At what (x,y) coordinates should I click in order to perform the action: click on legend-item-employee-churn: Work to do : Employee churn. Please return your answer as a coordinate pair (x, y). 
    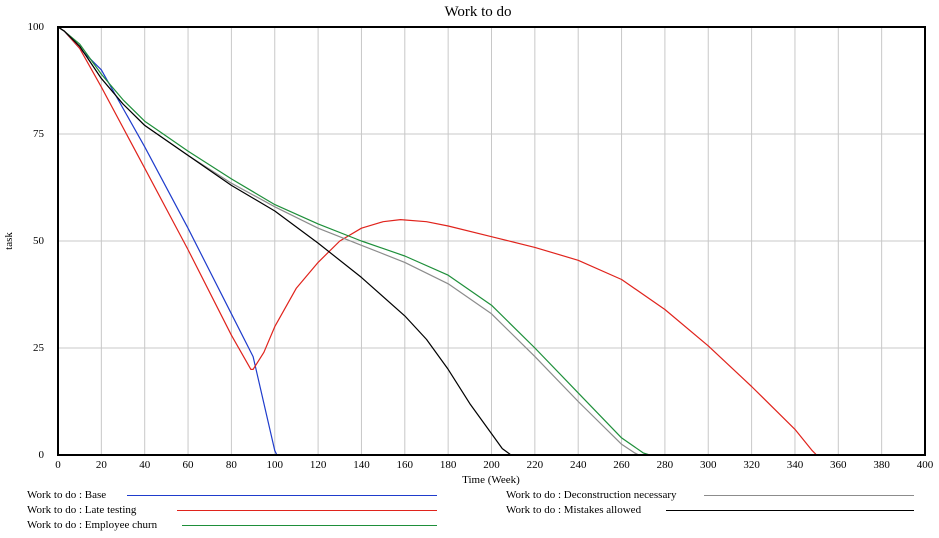
    Looking at the image, I should click on (232, 525).